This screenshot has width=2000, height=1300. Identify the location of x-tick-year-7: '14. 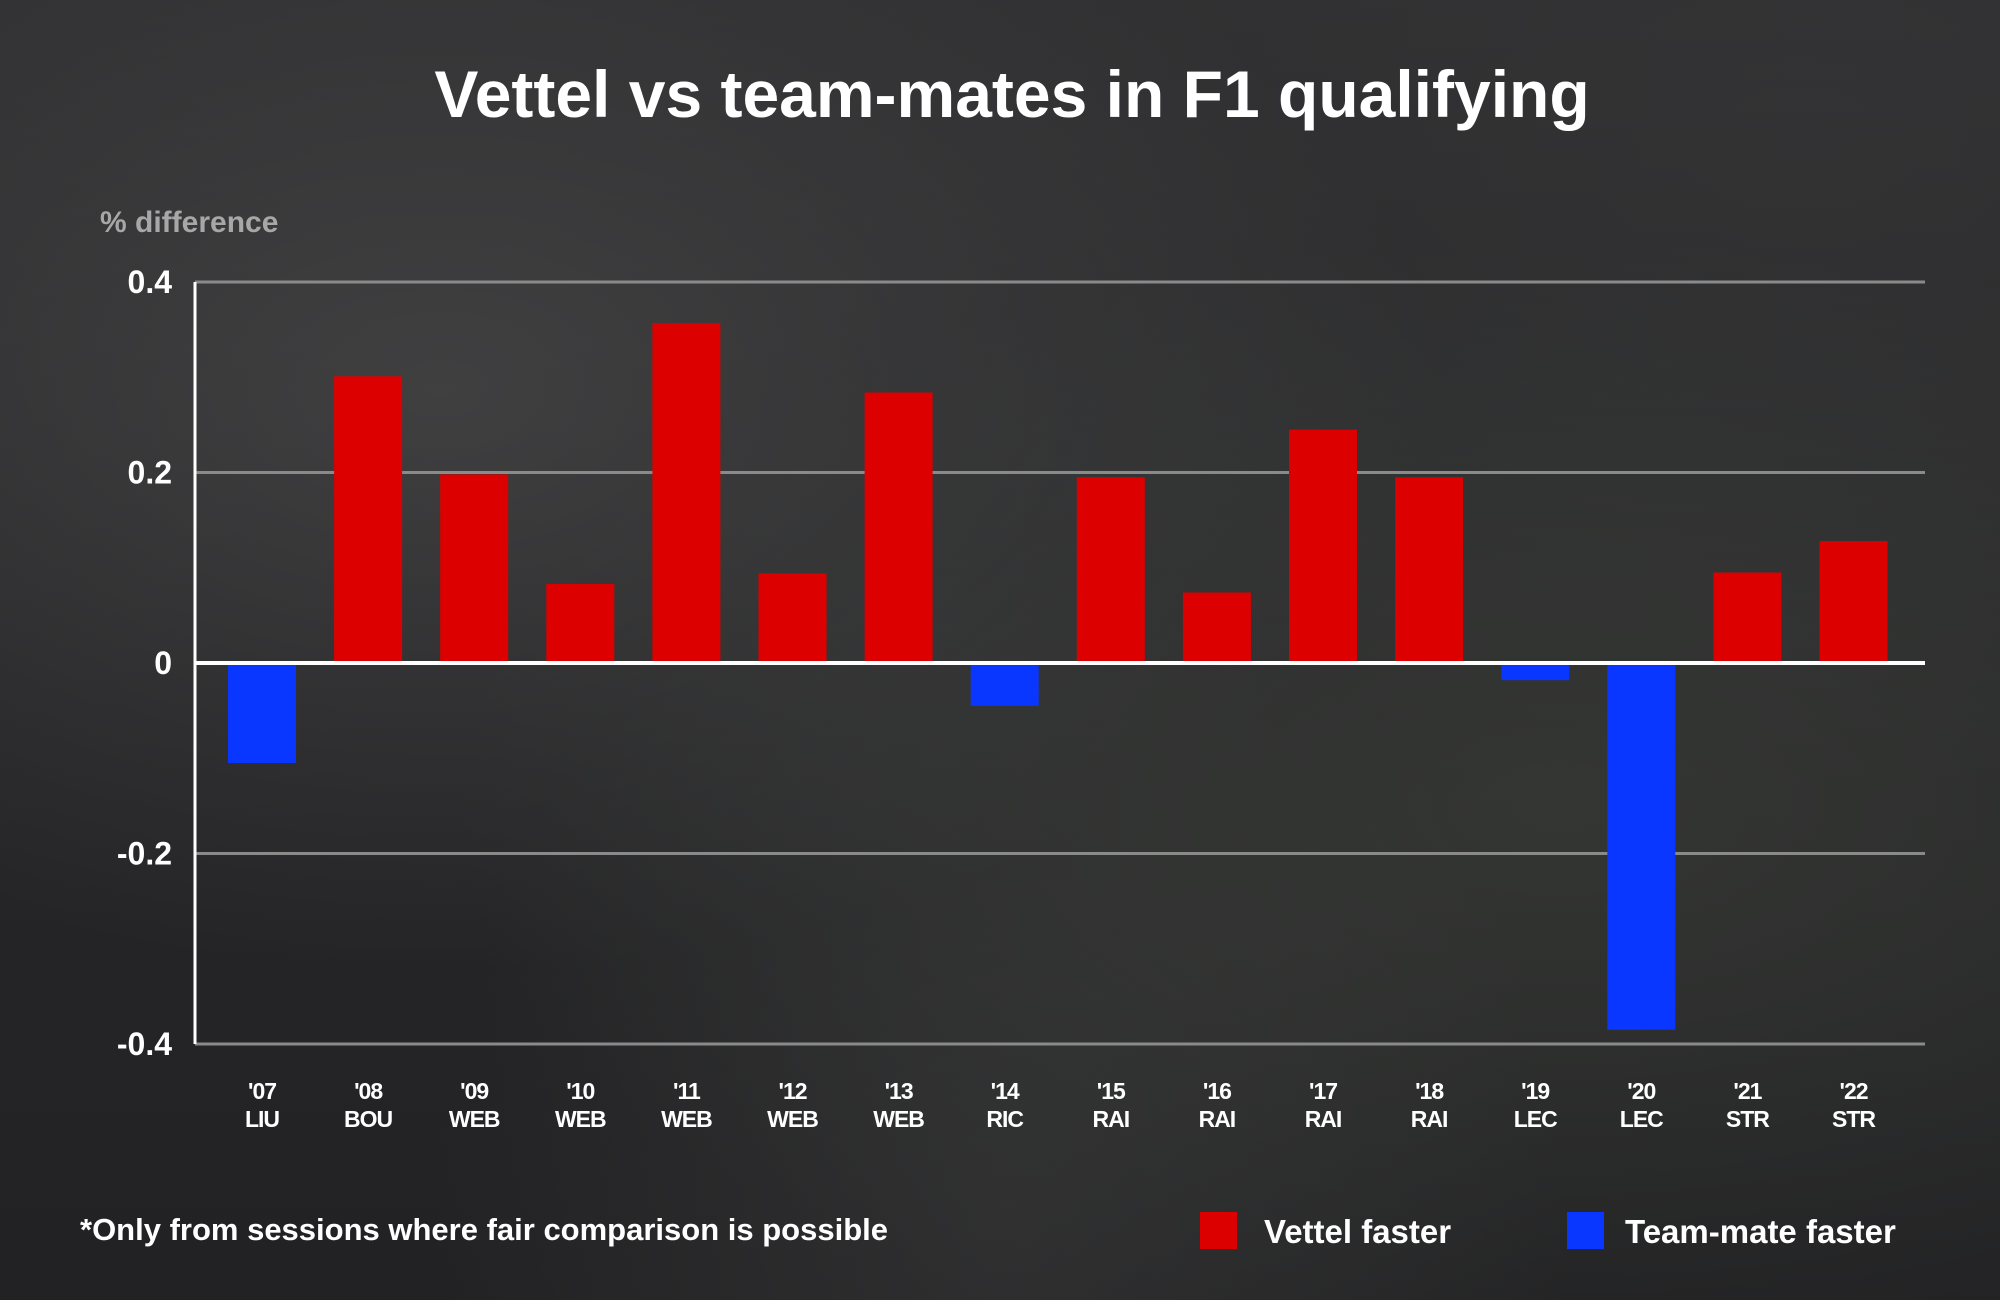
(1005, 1091).